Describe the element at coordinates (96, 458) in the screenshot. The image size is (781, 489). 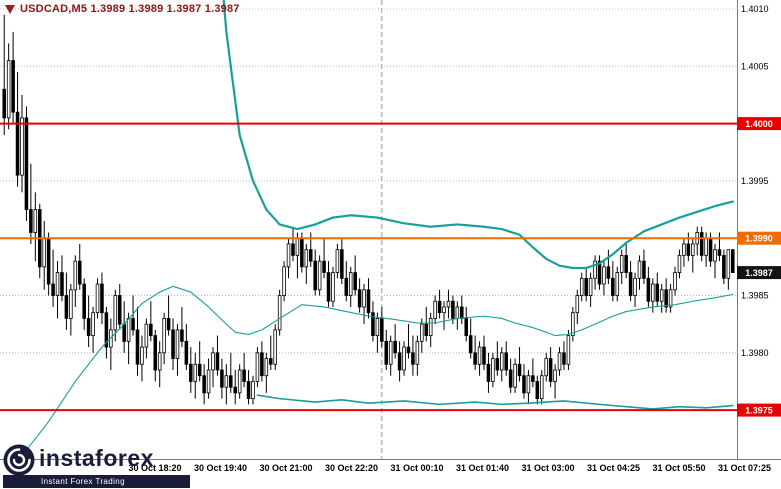
I see `brand-text: instaforex` at that location.